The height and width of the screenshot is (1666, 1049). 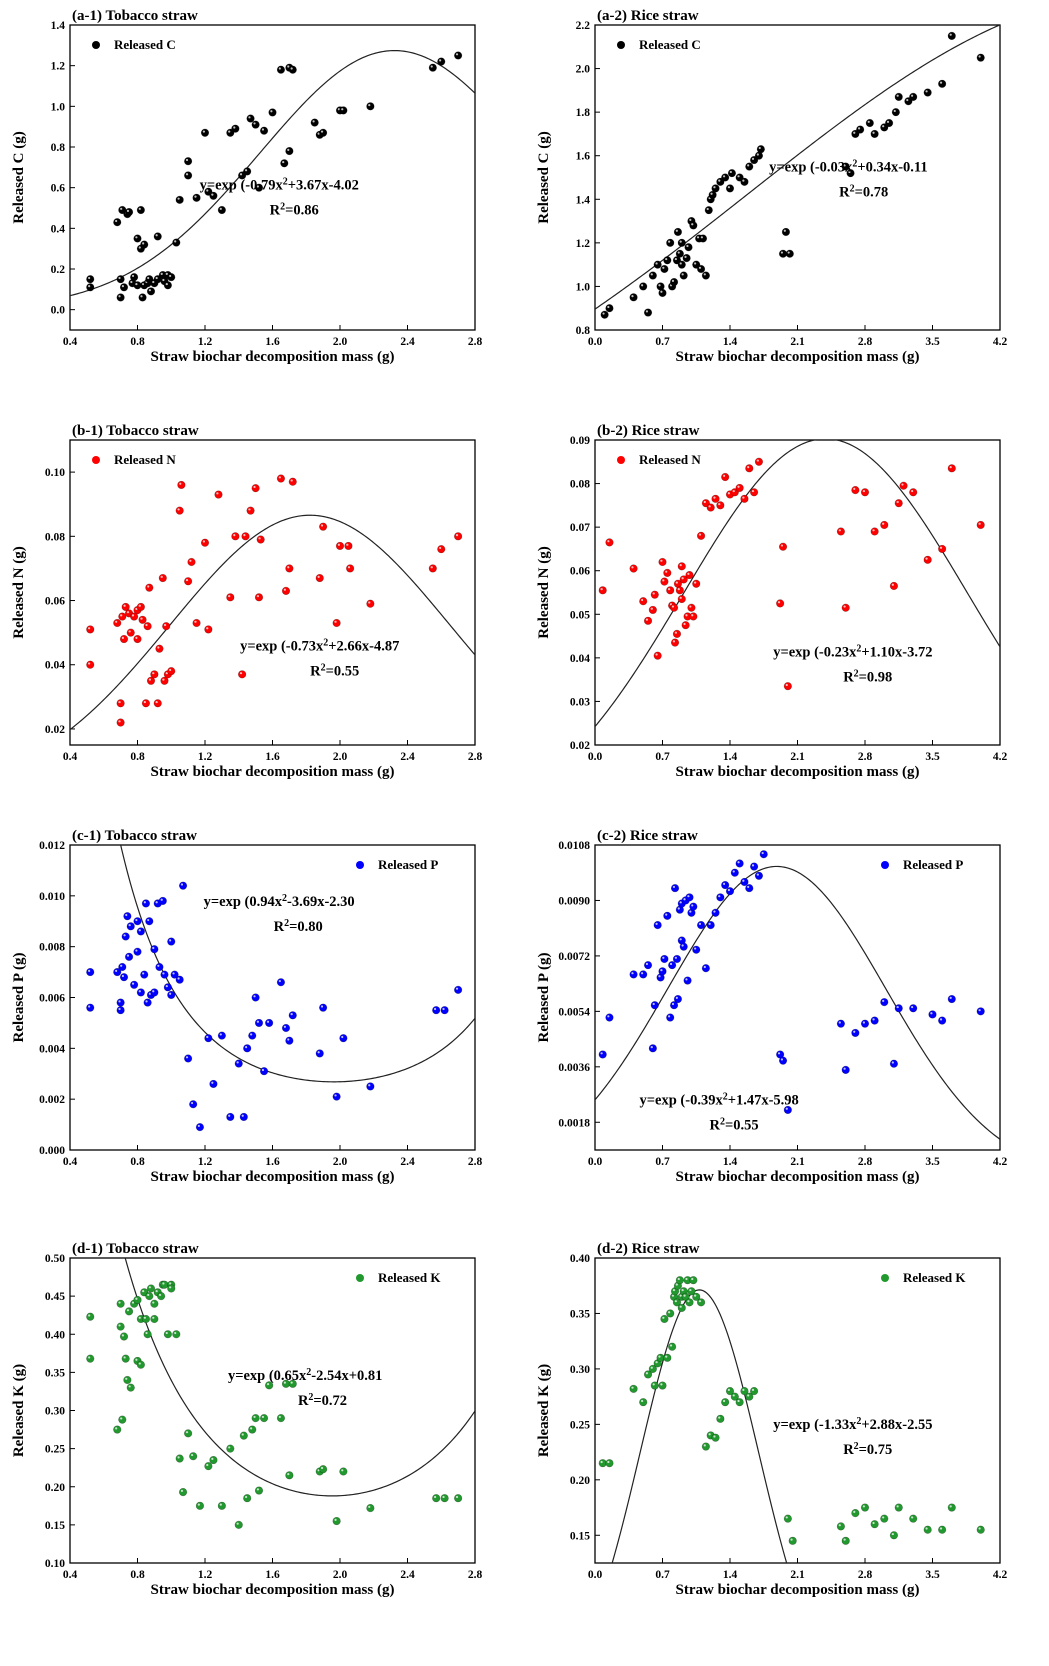 I want to click on legend-marker, so click(x=885, y=865).